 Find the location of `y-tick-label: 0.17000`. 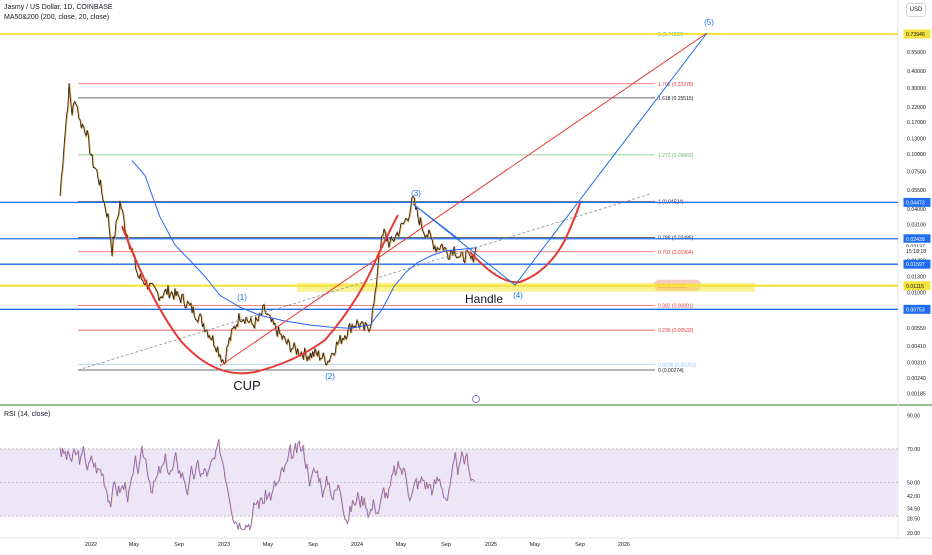

y-tick-label: 0.17000 is located at coordinates (916, 123).